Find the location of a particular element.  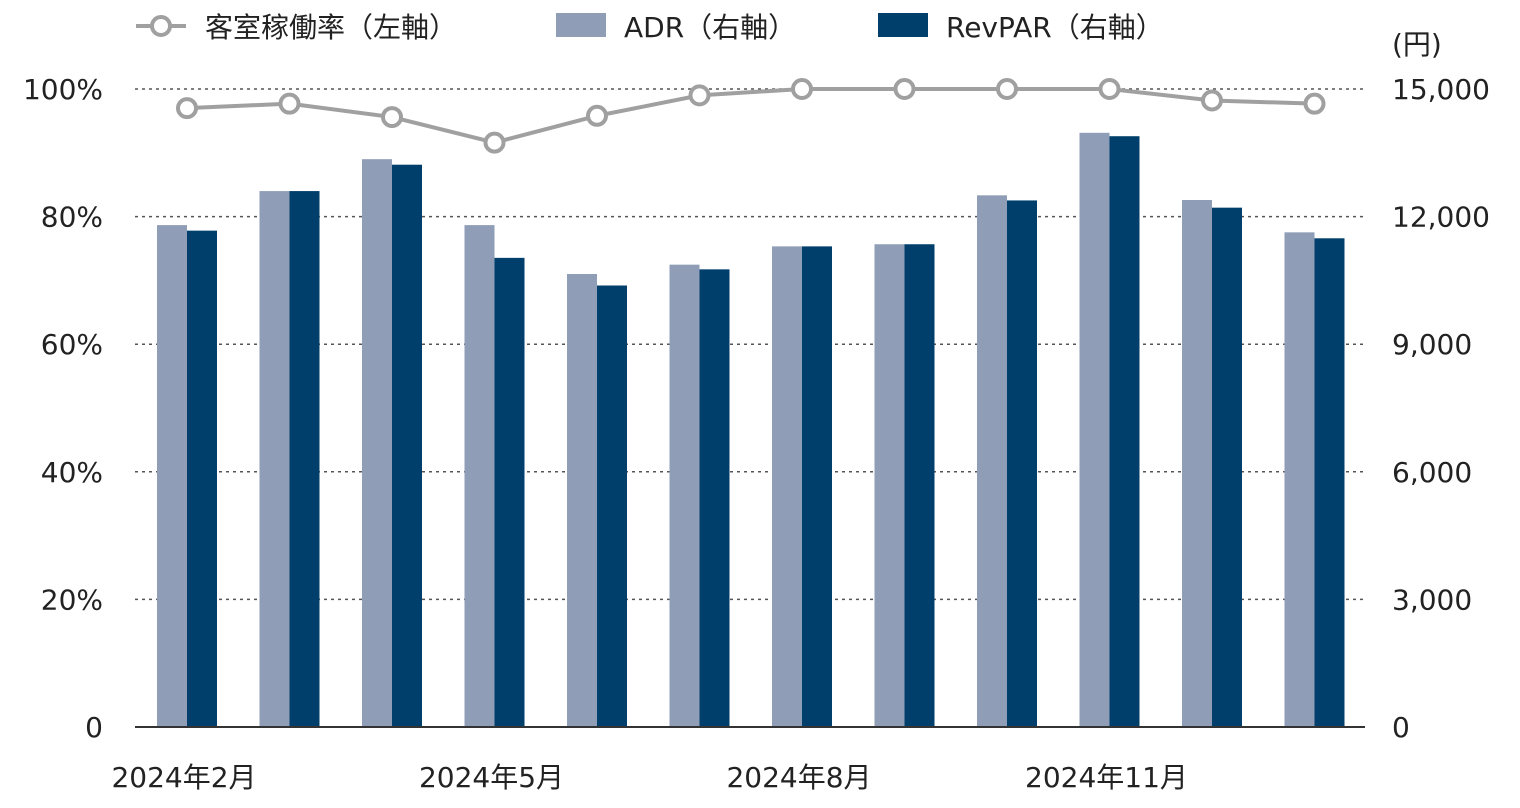

x-axis-tick-label: 2024年8月 is located at coordinates (798, 777).